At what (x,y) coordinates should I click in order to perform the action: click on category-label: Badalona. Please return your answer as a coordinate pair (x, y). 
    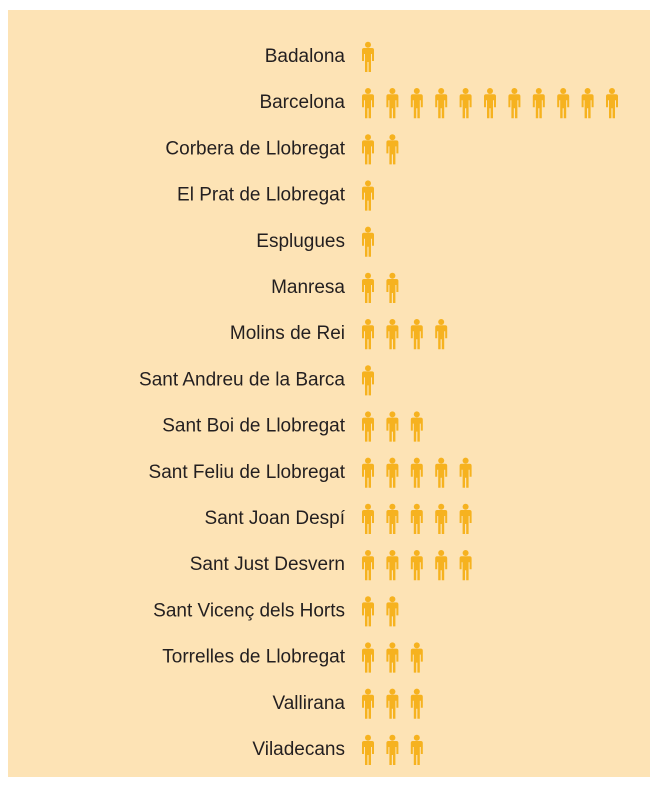
    Looking at the image, I should click on (305, 56).